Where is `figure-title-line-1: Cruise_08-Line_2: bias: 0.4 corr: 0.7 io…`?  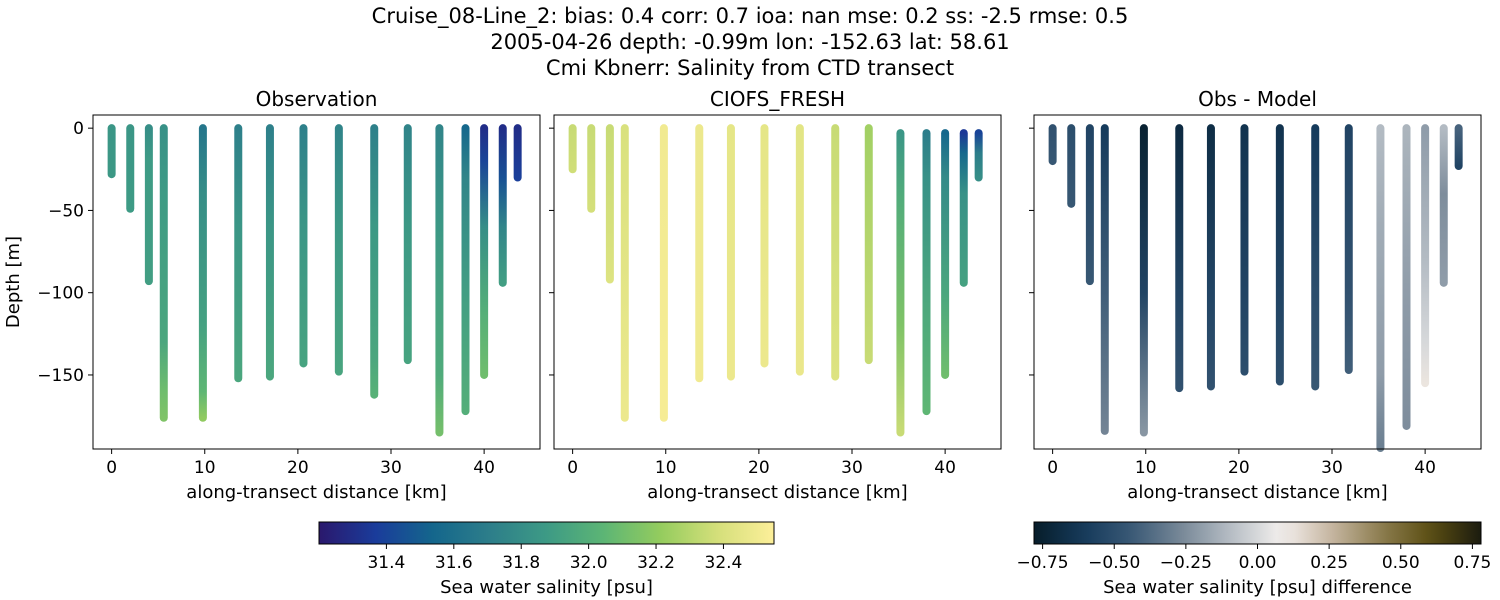 figure-title-line-1: Cruise_08-Line_2: bias: 0.4 corr: 0.7 io… is located at coordinates (750, 16).